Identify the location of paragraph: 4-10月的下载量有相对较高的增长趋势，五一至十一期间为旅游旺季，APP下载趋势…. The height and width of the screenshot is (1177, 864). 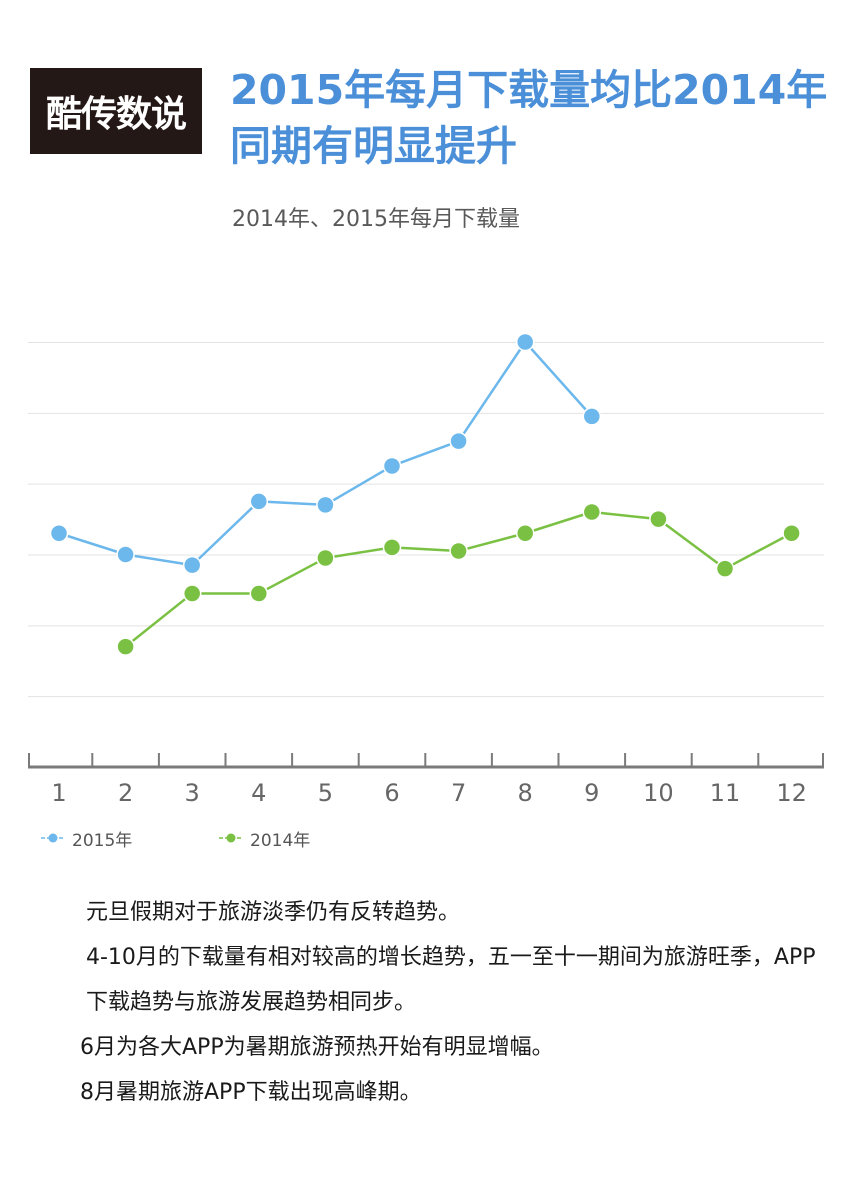
(451, 980).